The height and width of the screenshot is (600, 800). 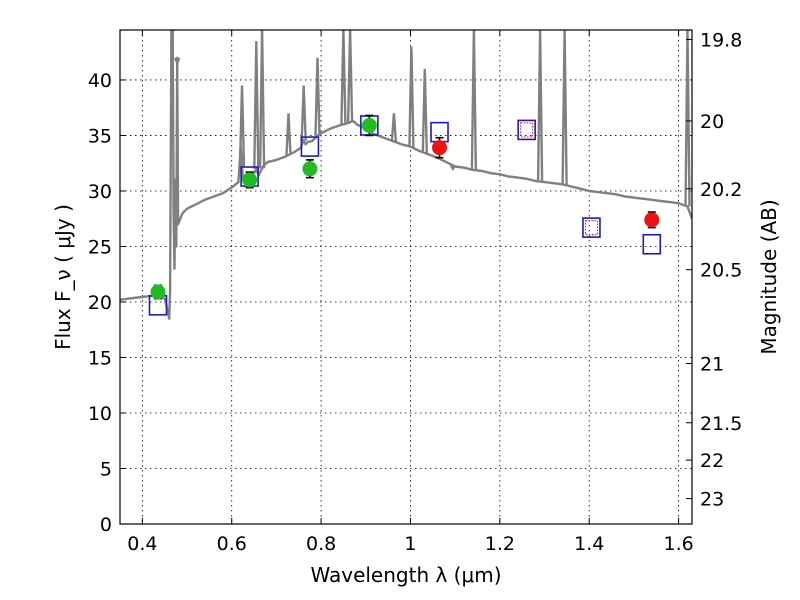 I want to click on y2-tick-label: 20.5, so click(x=721, y=271).